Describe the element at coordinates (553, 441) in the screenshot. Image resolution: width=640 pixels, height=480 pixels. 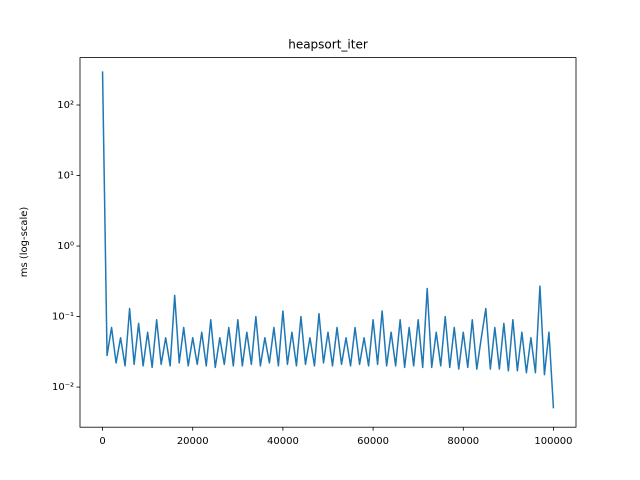
I see `x-tick-label: 100000` at that location.